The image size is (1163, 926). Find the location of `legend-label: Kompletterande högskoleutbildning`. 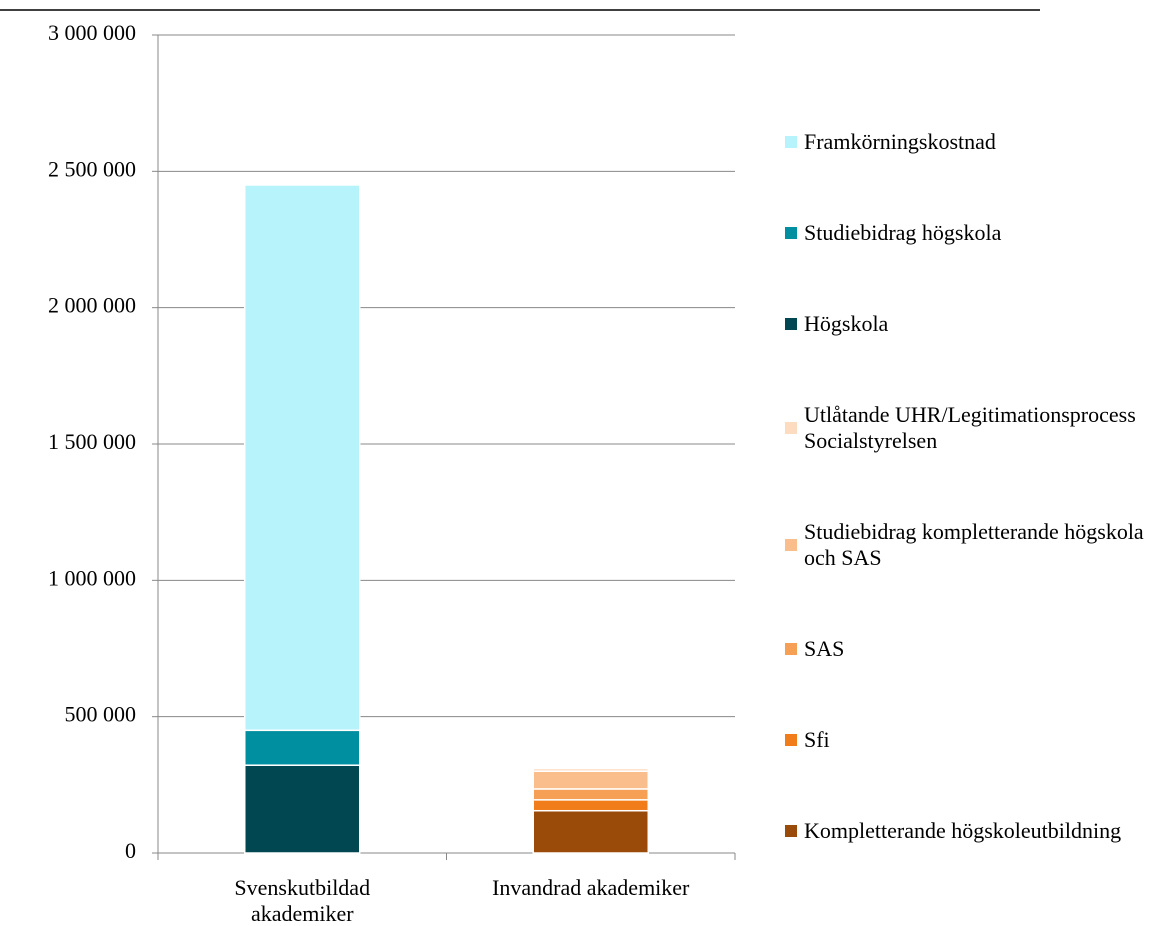

legend-label: Kompletterande högskoleutbildning is located at coordinates (963, 830).